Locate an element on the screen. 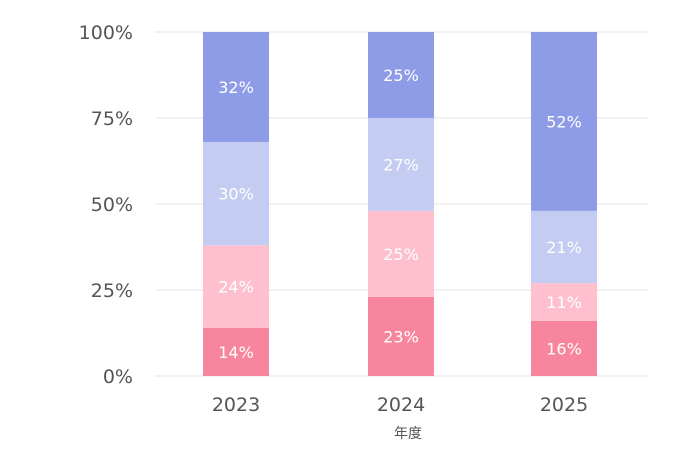  y-tick-label: 25% is located at coordinates (112, 291).